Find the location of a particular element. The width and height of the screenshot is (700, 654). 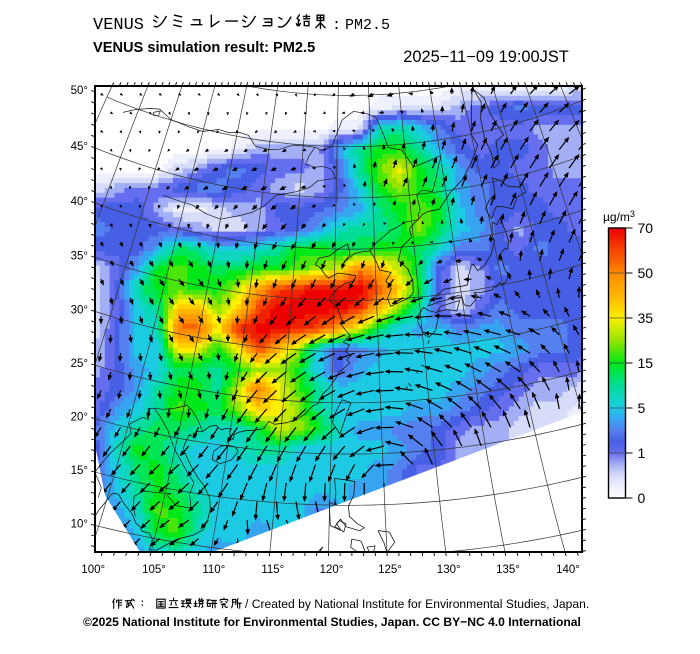

svg-text: 15 is located at coordinates (646, 363).